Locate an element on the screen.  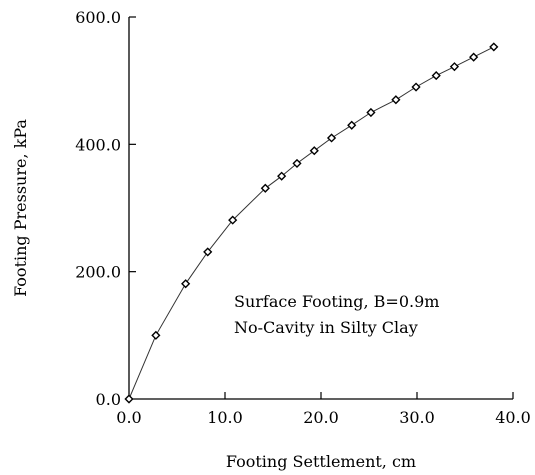
x-tick-label: 10.0 is located at coordinates (225, 417).